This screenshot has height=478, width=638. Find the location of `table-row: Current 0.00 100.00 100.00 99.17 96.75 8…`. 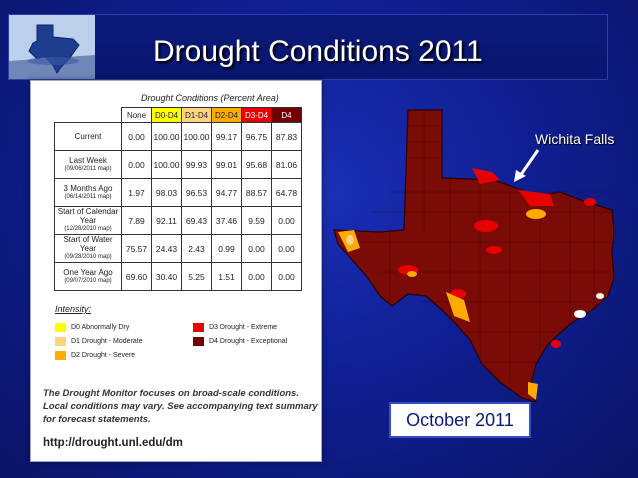

table-row: Current 0.00 100.00 100.00 99.17 96.75 8… is located at coordinates (178, 136).